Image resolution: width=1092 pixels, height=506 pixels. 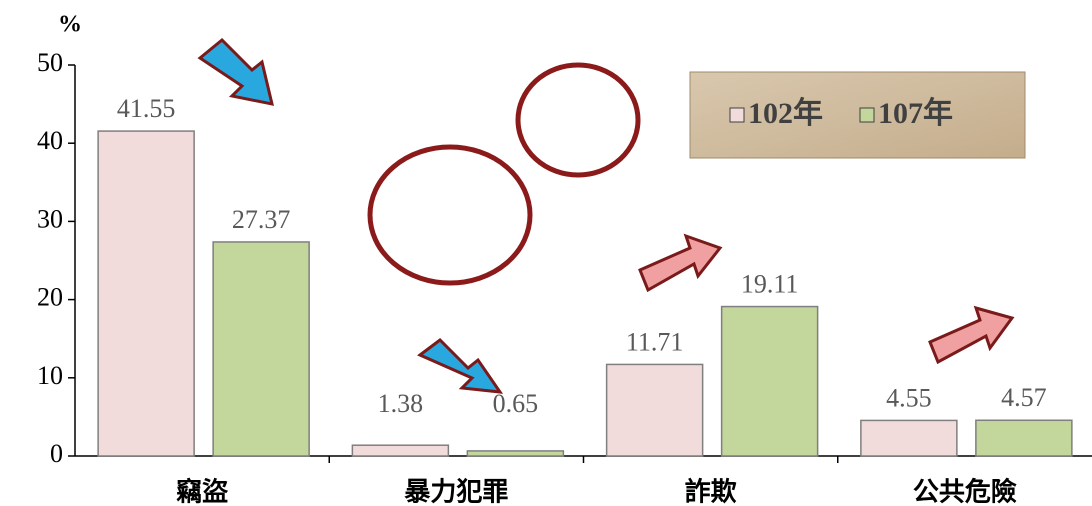 I want to click on legend: 102年 107年, so click(x=857, y=115).